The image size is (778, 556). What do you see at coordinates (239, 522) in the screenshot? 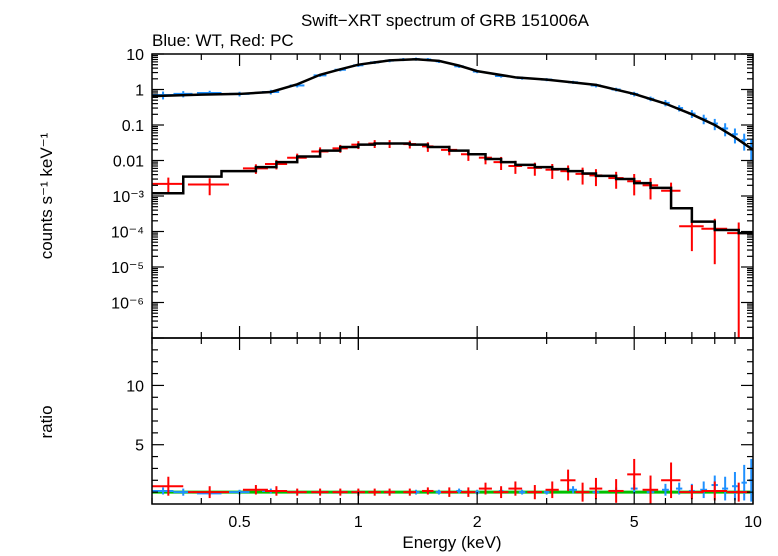
I see `x-tick-label: 0.5` at bounding box center [239, 522].